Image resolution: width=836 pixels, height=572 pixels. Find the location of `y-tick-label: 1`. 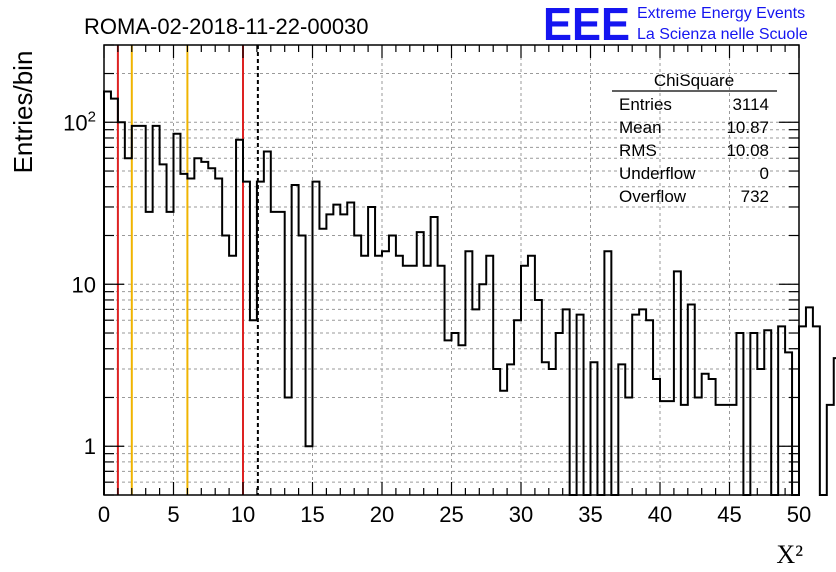

y-tick-label: 1 is located at coordinates (90, 446).